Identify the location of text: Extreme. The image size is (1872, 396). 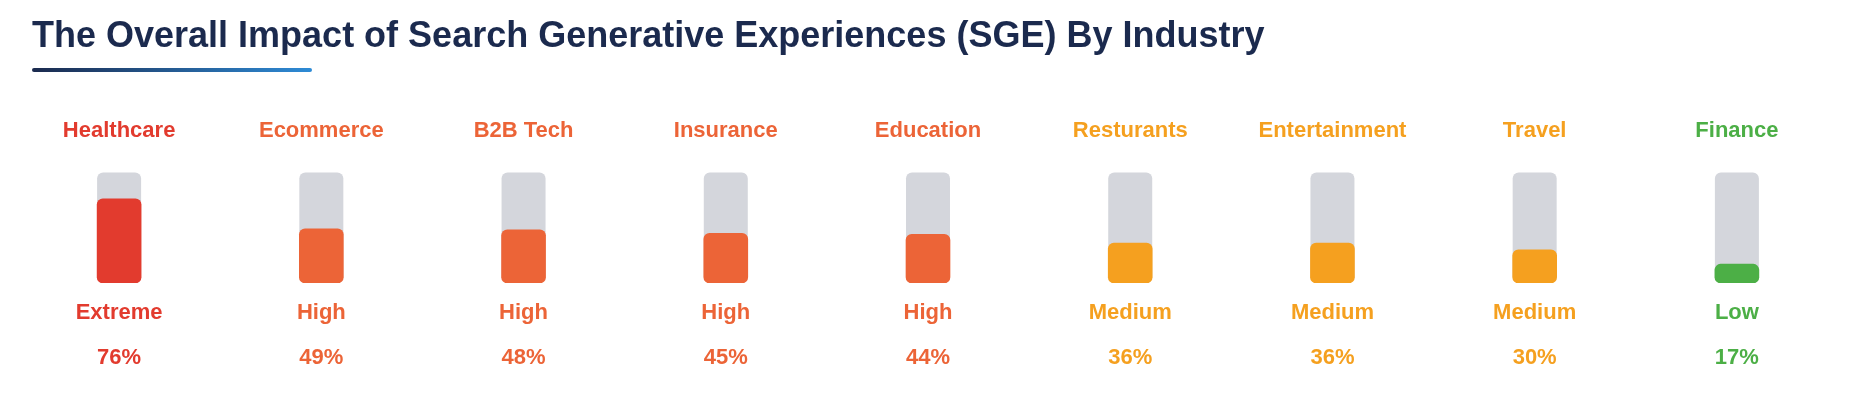
(119, 312).